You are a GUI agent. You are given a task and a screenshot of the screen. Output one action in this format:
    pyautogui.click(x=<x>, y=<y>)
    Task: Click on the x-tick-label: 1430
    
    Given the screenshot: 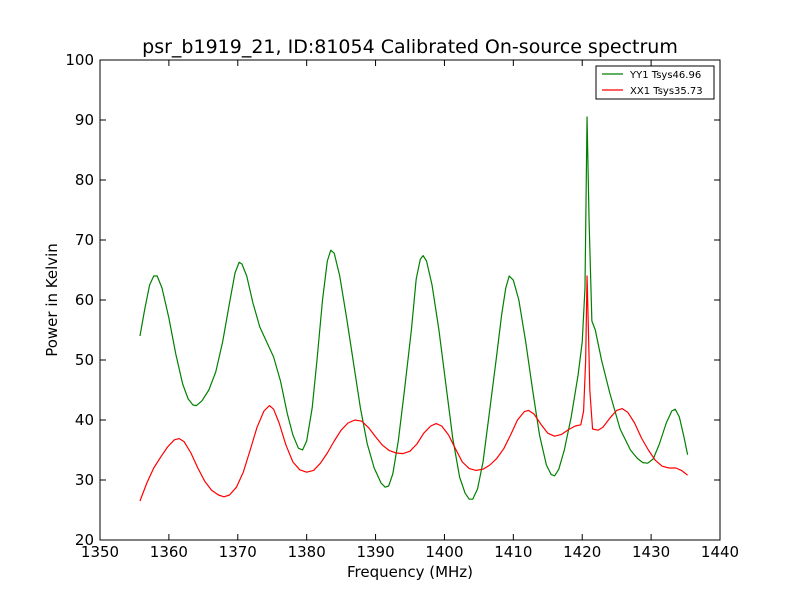 What is the action you would take?
    pyautogui.click(x=651, y=552)
    